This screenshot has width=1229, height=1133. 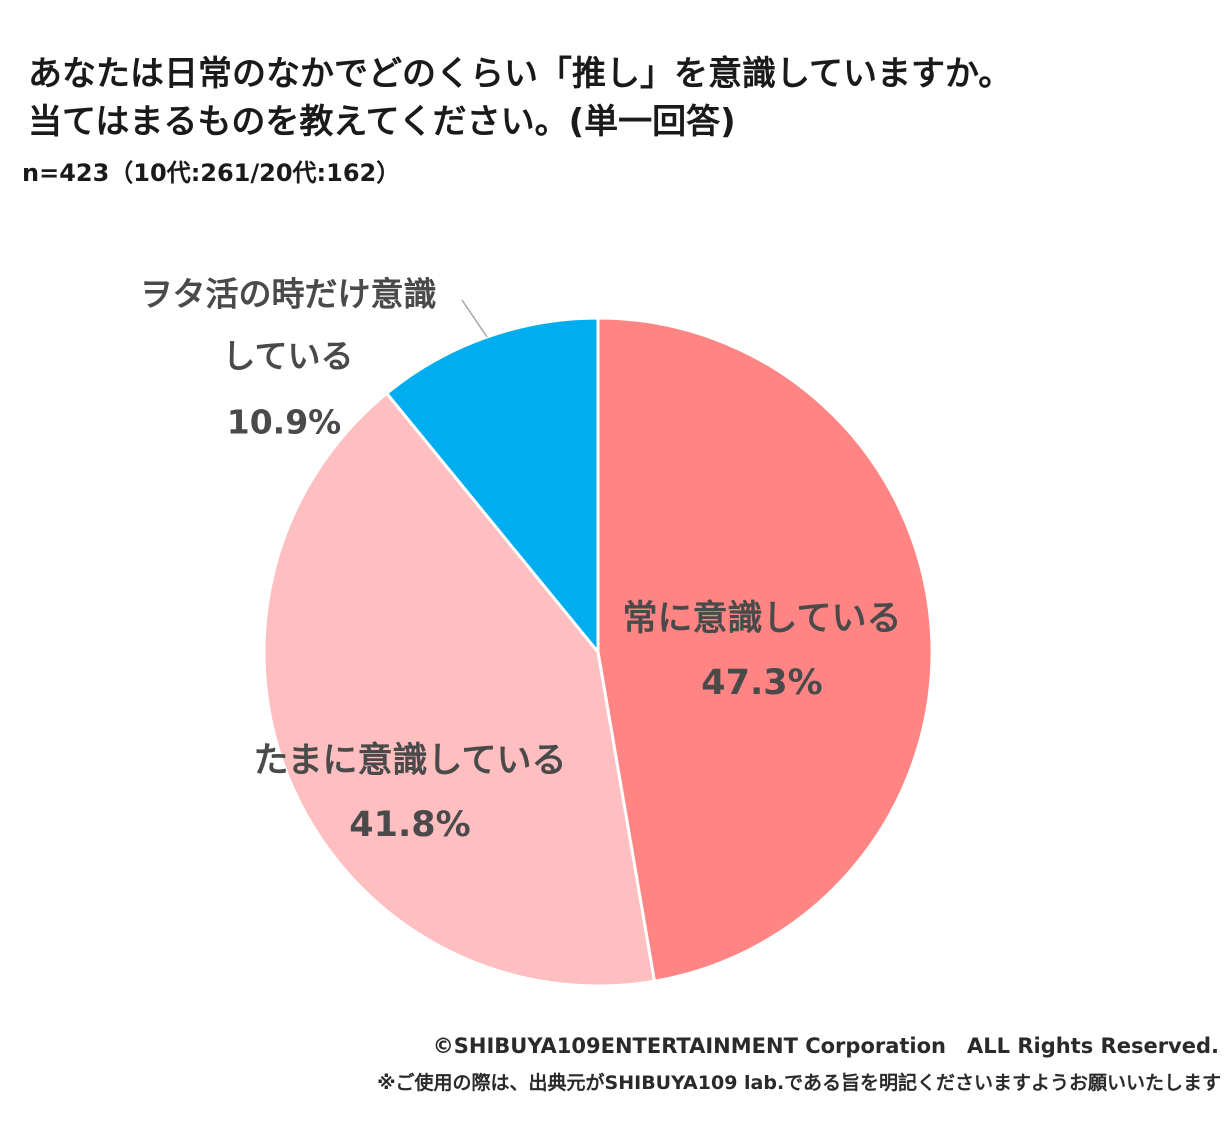 What do you see at coordinates (761, 683) in the screenshot?
I see `slice-value-1: 47.3%` at bounding box center [761, 683].